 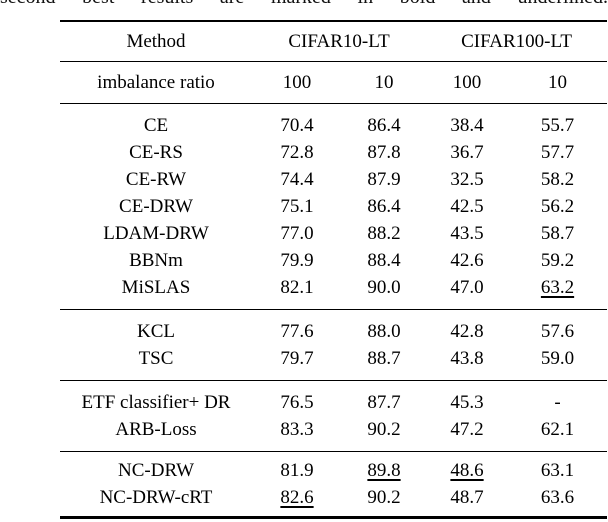 I want to click on value-cell: 87.7, so click(x=384, y=399).